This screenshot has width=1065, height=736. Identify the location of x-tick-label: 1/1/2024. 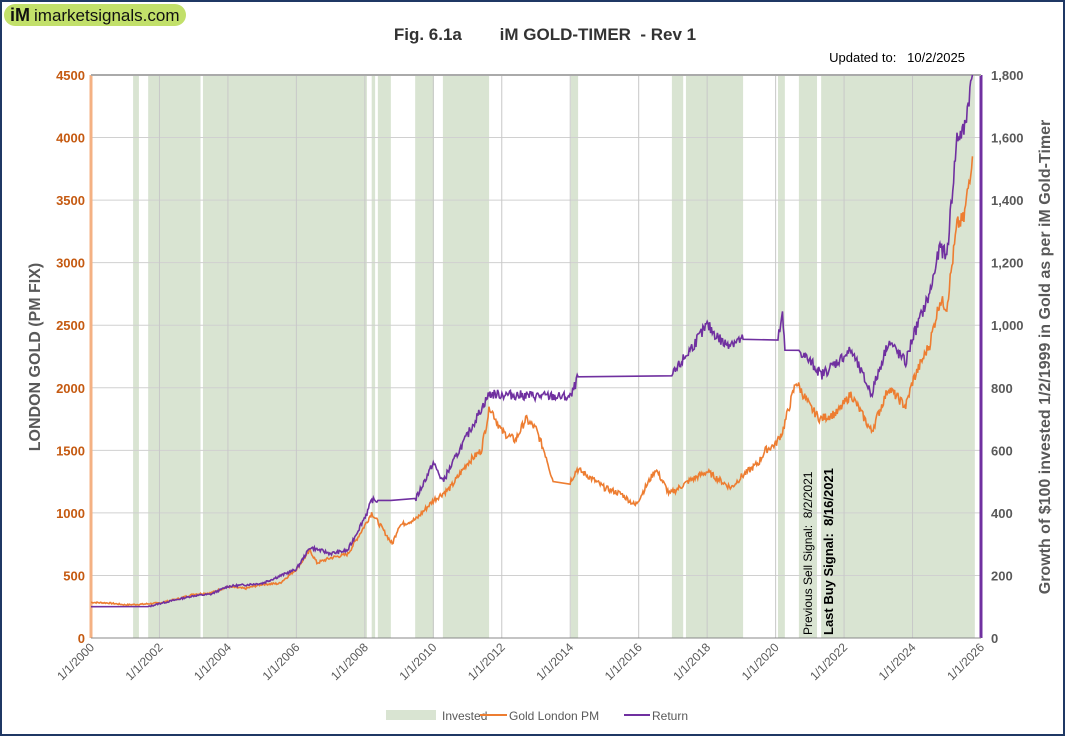
(897, 661).